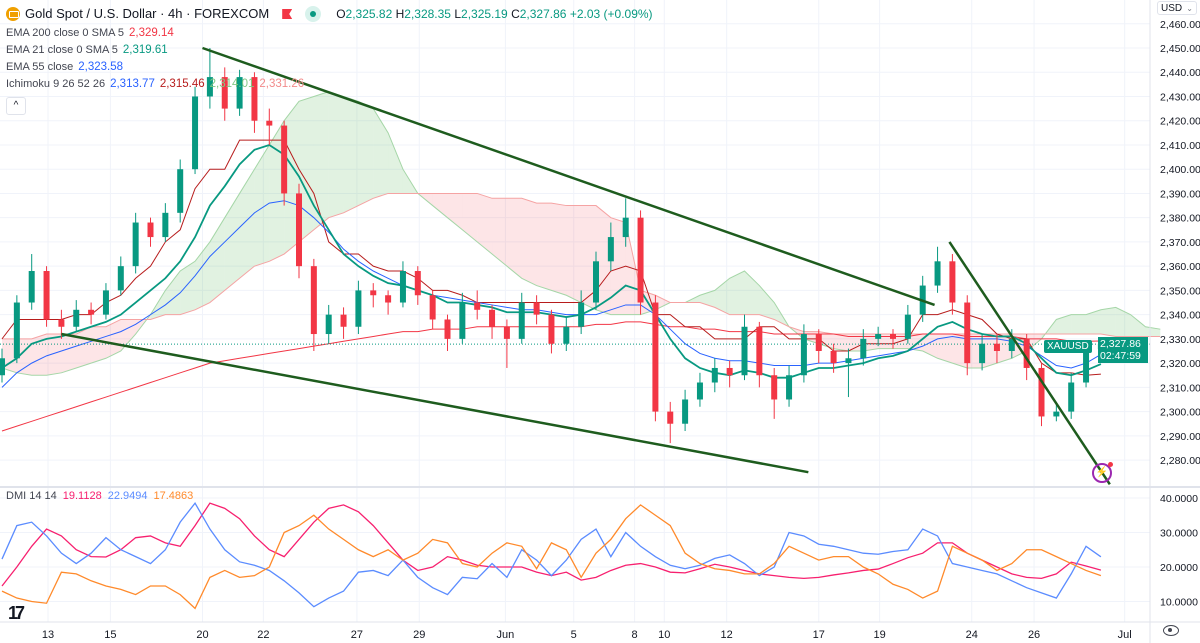 The height and width of the screenshot is (643, 1200). What do you see at coordinates (727, 635) in the screenshot?
I see `time-tick-label: 12` at bounding box center [727, 635].